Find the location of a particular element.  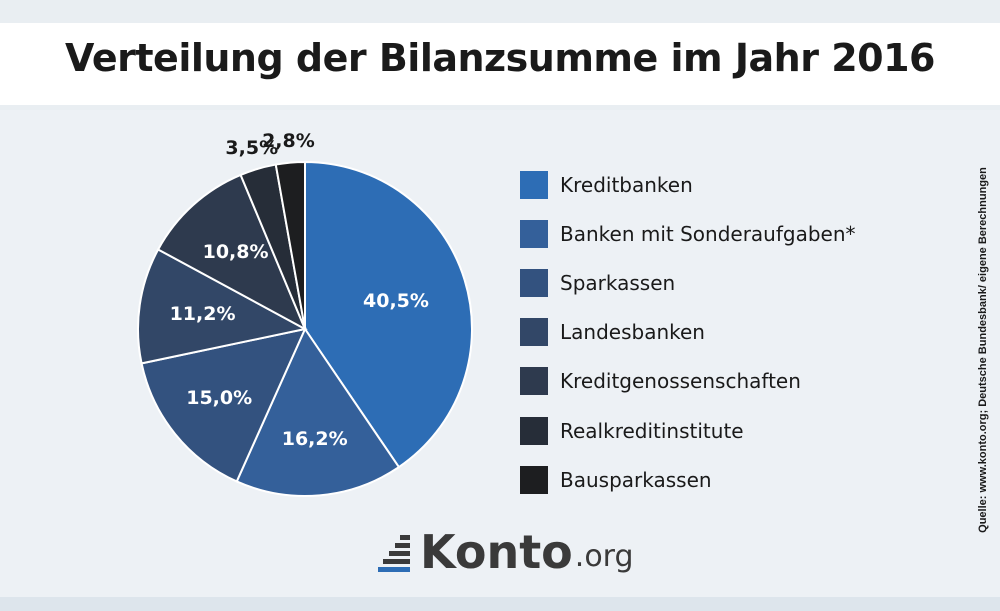

legend-item-banken-mit-sonderaufgaben: Banken mit Sonderaufgaben* is located at coordinates (688, 233).